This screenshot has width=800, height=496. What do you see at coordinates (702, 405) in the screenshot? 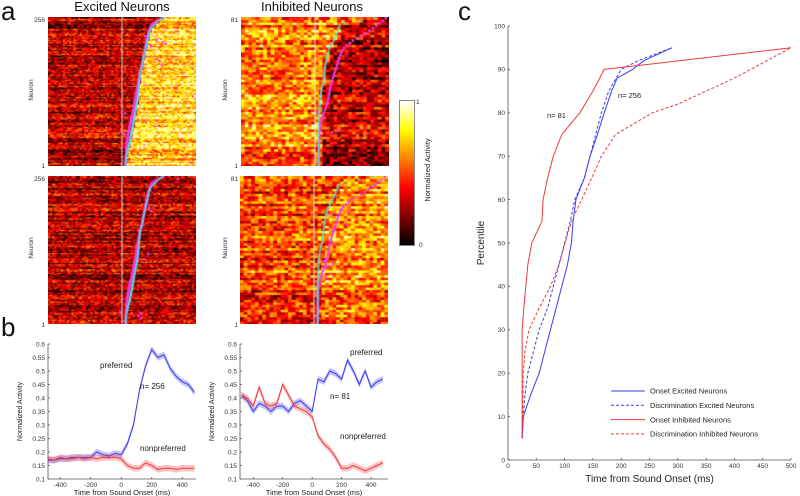
I see `legend-label: Discrimination Excited Neurons` at bounding box center [702, 405].